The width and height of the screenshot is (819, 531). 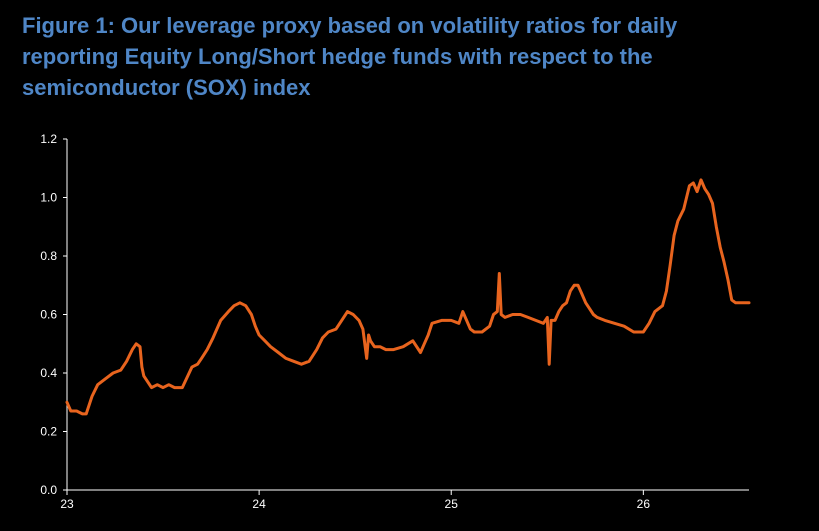 What do you see at coordinates (452, 504) in the screenshot?
I see `x-tick-label: 25` at bounding box center [452, 504].